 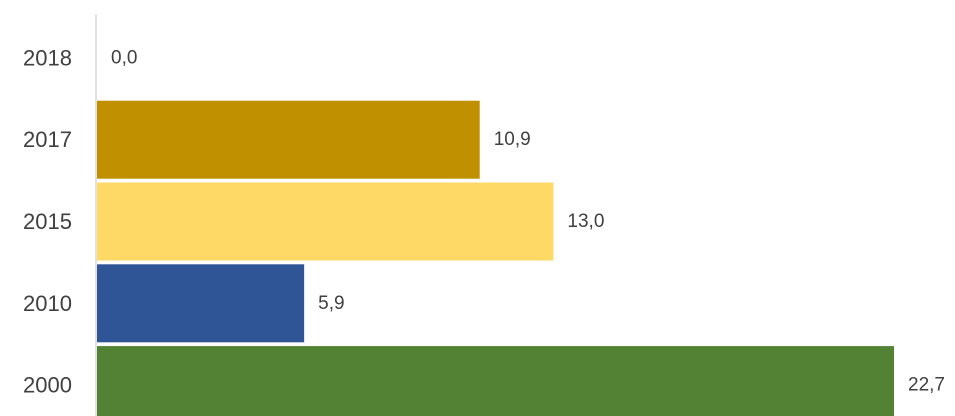 What do you see at coordinates (201, 303) in the screenshot?
I see `bar-2010` at bounding box center [201, 303].